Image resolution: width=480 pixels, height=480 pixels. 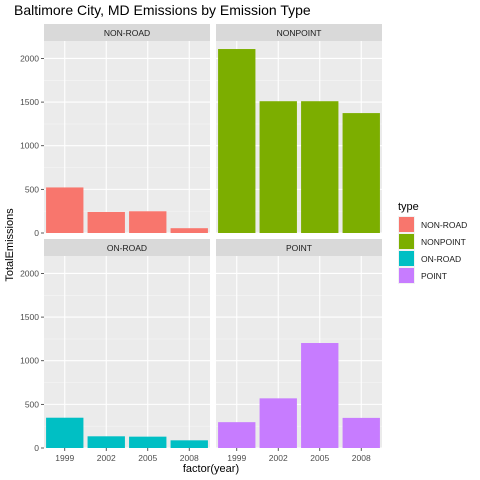 What do you see at coordinates (237, 435) in the screenshot?
I see `bar-point-1999` at bounding box center [237, 435].